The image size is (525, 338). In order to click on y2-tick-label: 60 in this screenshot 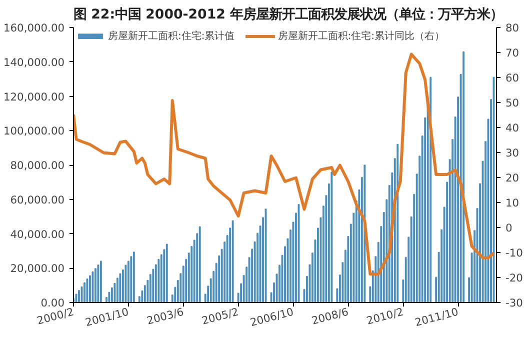, I will do `click(513, 78)`.